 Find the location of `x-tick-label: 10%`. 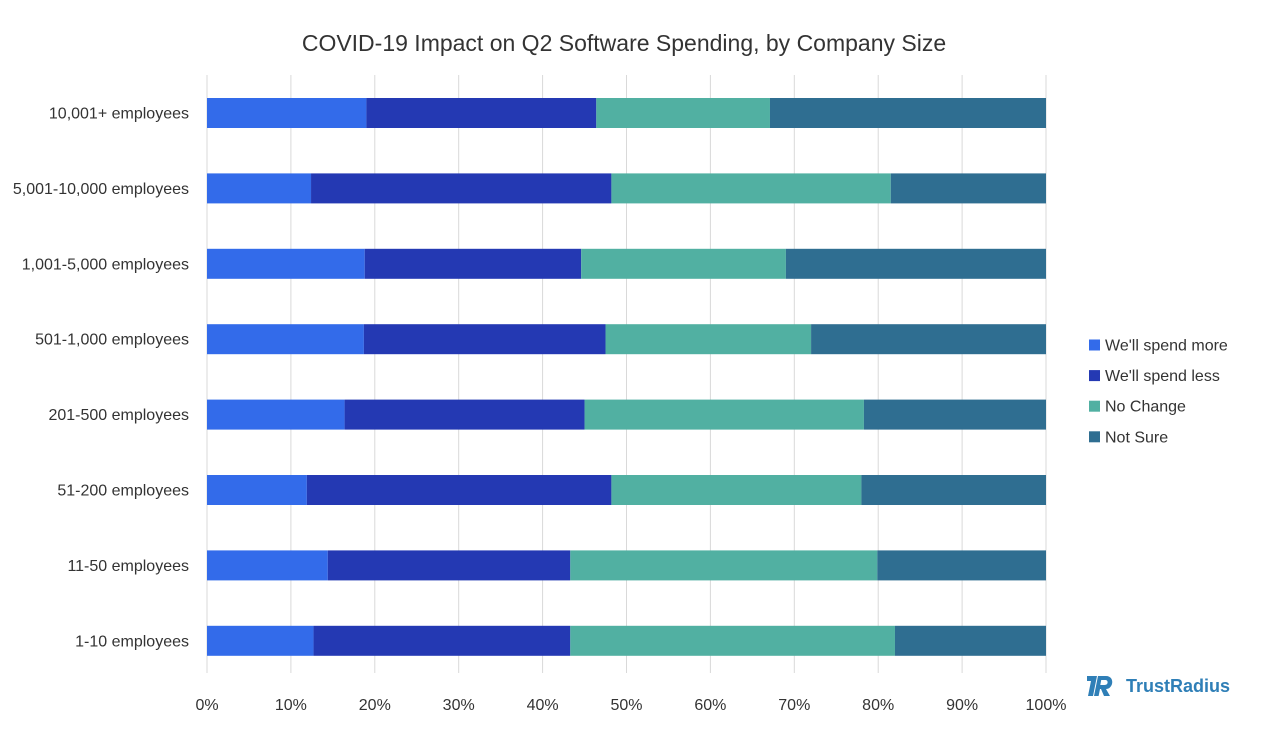

x-tick-label: 10% is located at coordinates (291, 705).